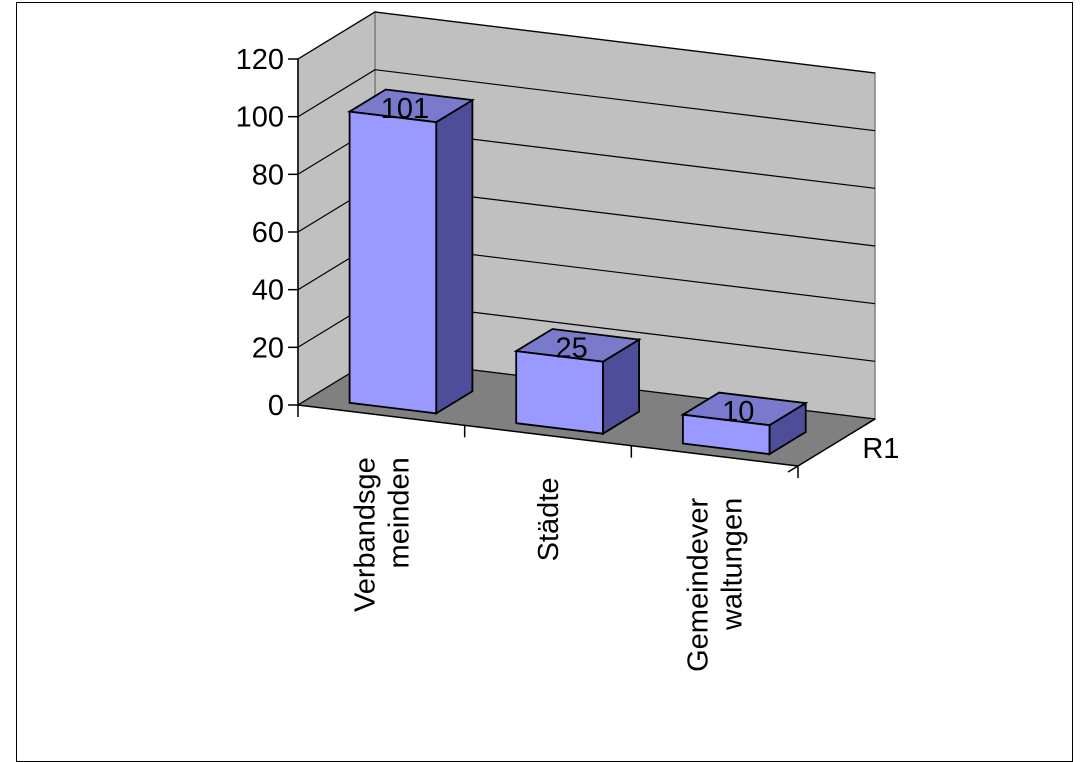  What do you see at coordinates (268, 291) in the screenshot?
I see `y-tick-label: 40` at bounding box center [268, 291].